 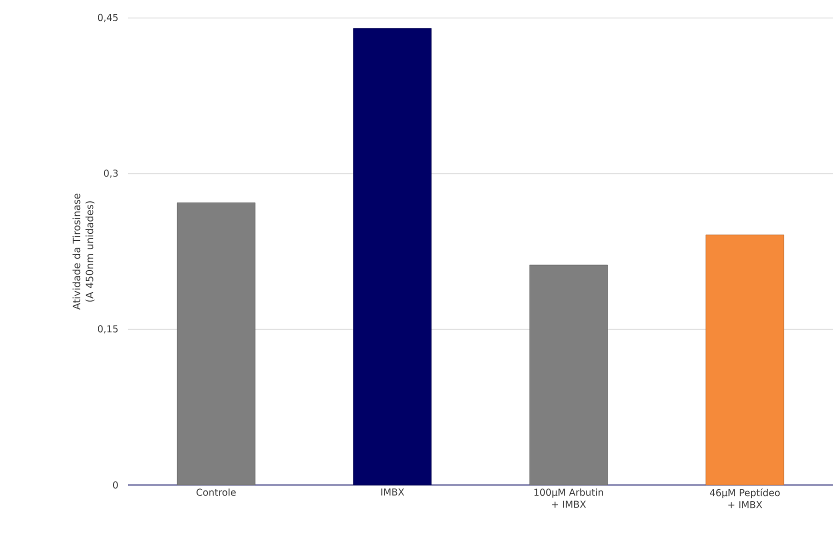 What do you see at coordinates (83, 252) in the screenshot?
I see `y-axis-title: Atividade da Tirosinase (A 450nm unidades)` at bounding box center [83, 252].